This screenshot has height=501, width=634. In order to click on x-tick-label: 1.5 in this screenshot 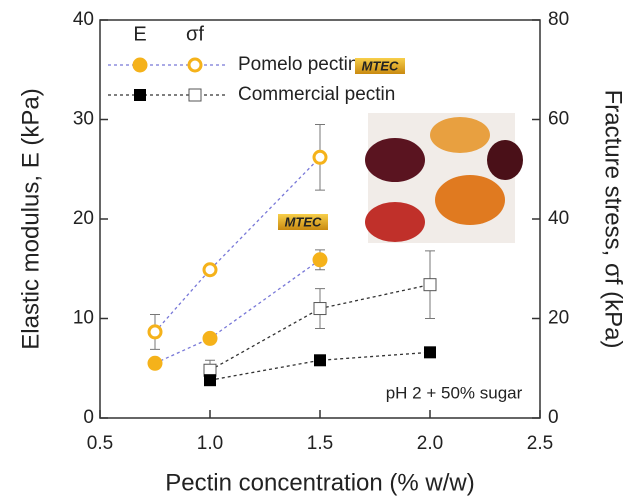, I will do `click(320, 443)`.